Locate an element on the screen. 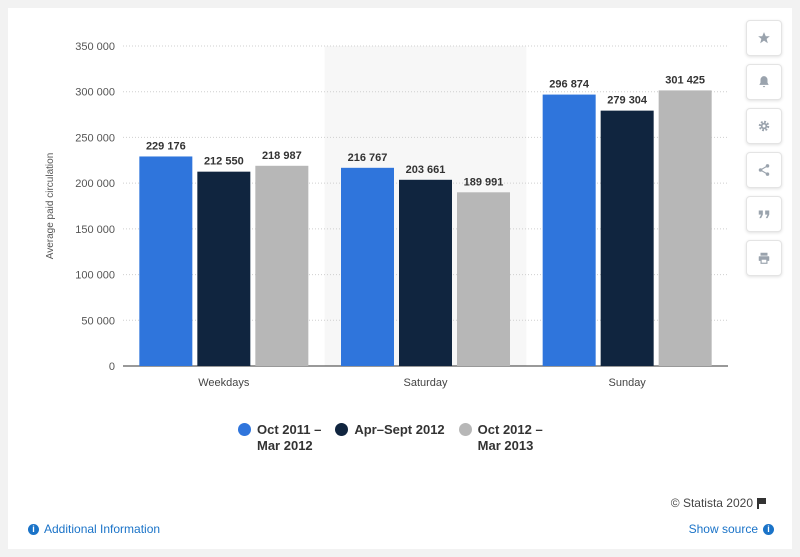 The image size is (800, 557). show-source-link: Show source i is located at coordinates (731, 529).